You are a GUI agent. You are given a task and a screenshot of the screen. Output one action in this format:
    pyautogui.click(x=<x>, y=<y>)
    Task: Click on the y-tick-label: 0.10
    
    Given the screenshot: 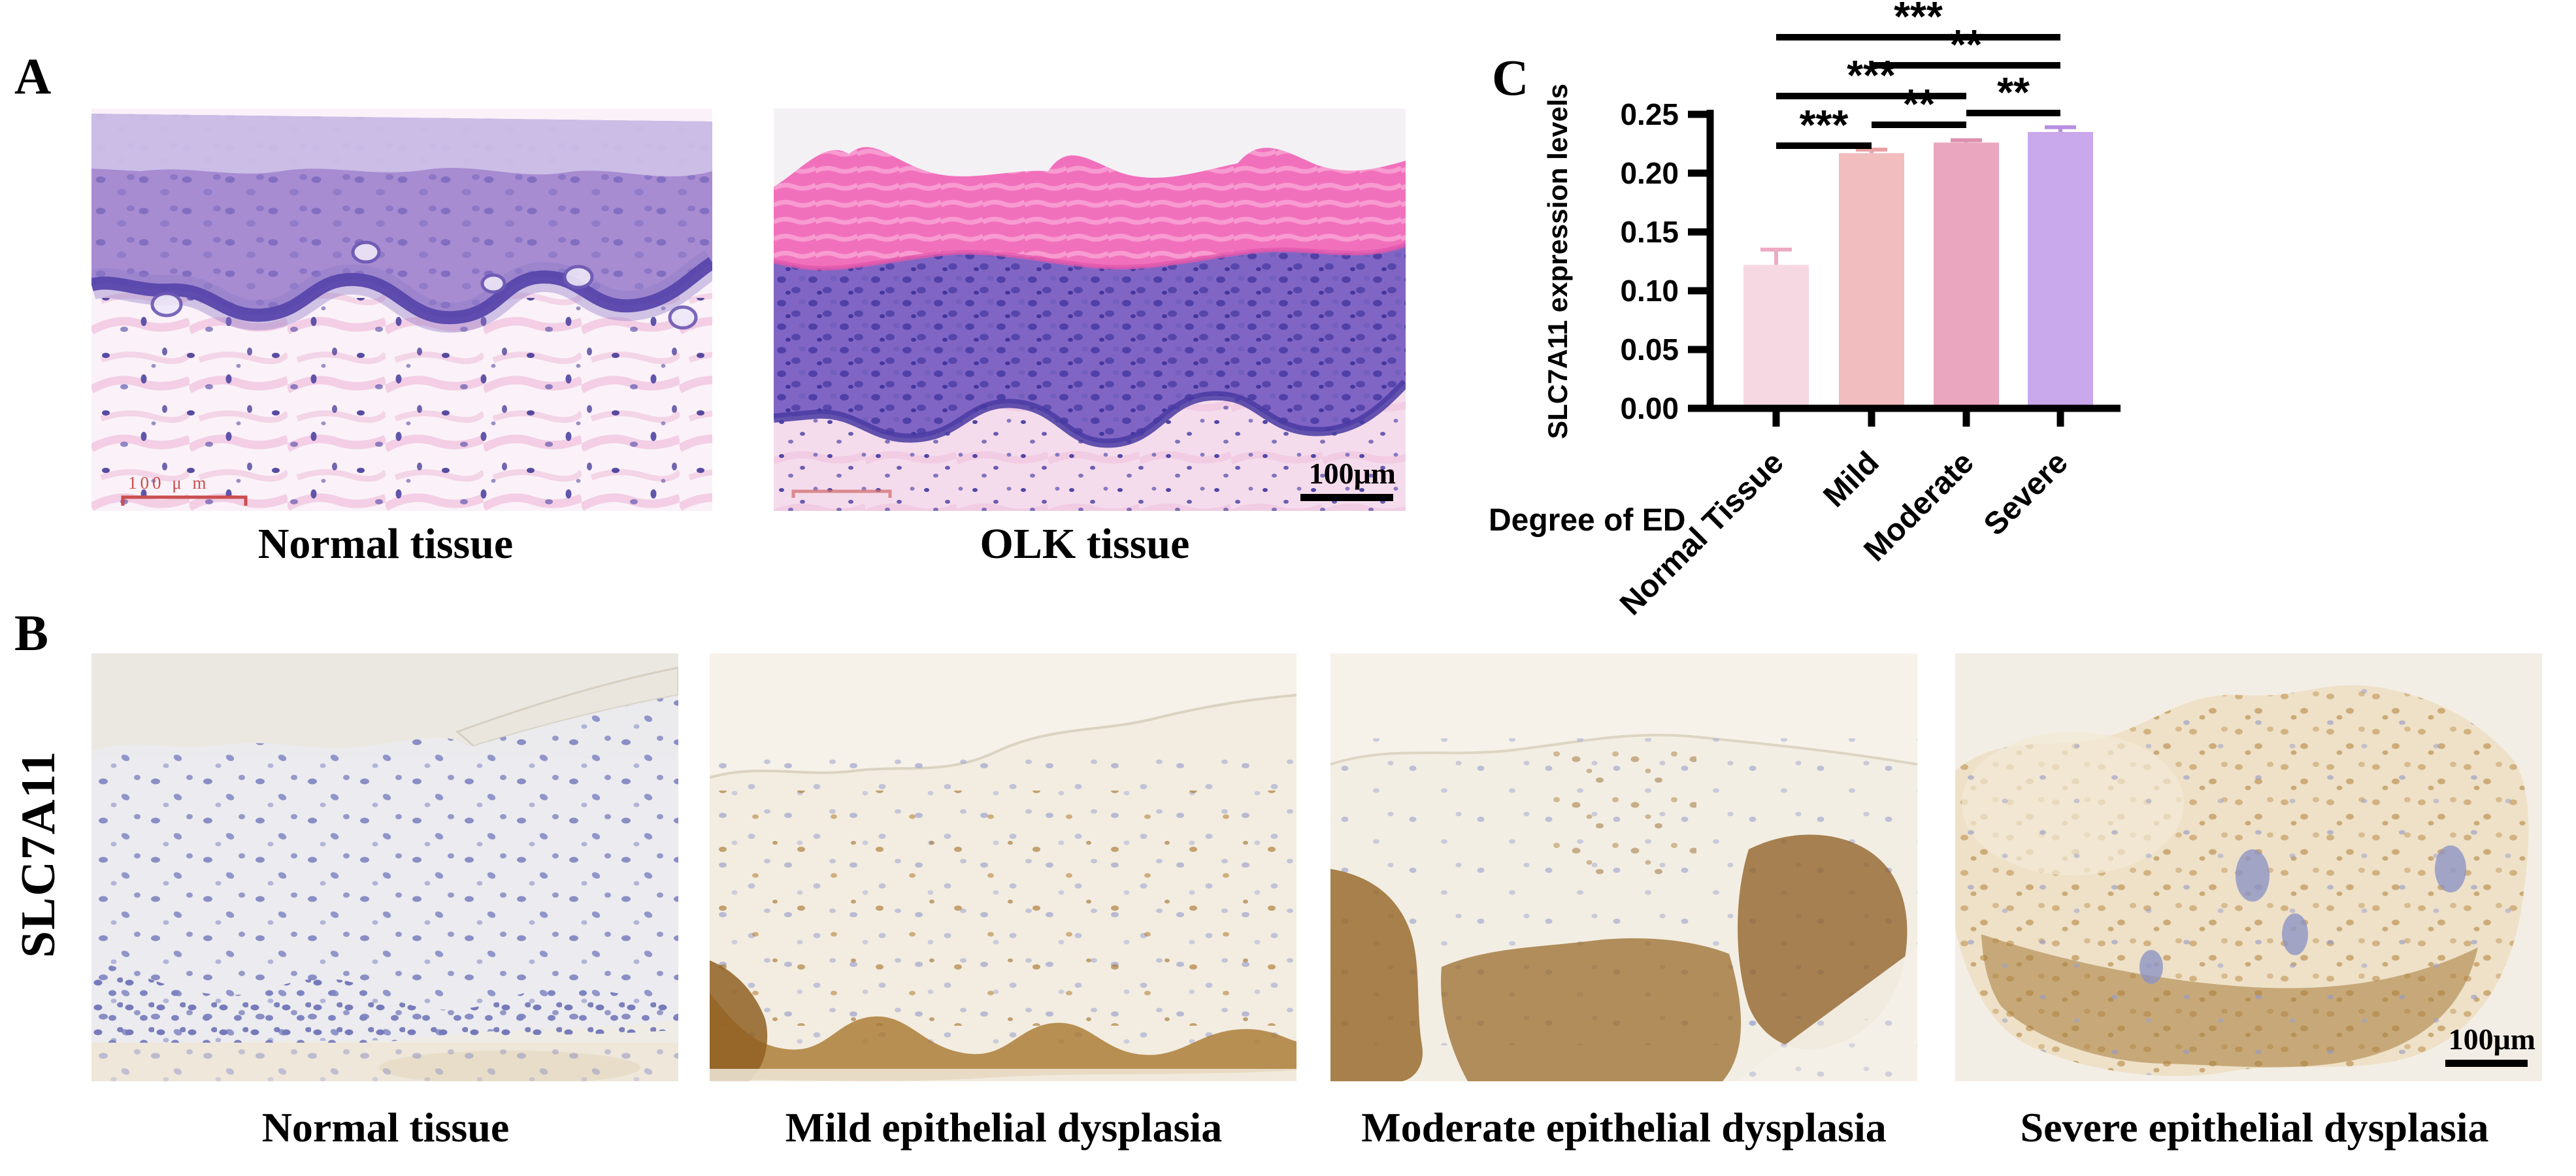 What is the action you would take?
    pyautogui.click(x=1649, y=291)
    